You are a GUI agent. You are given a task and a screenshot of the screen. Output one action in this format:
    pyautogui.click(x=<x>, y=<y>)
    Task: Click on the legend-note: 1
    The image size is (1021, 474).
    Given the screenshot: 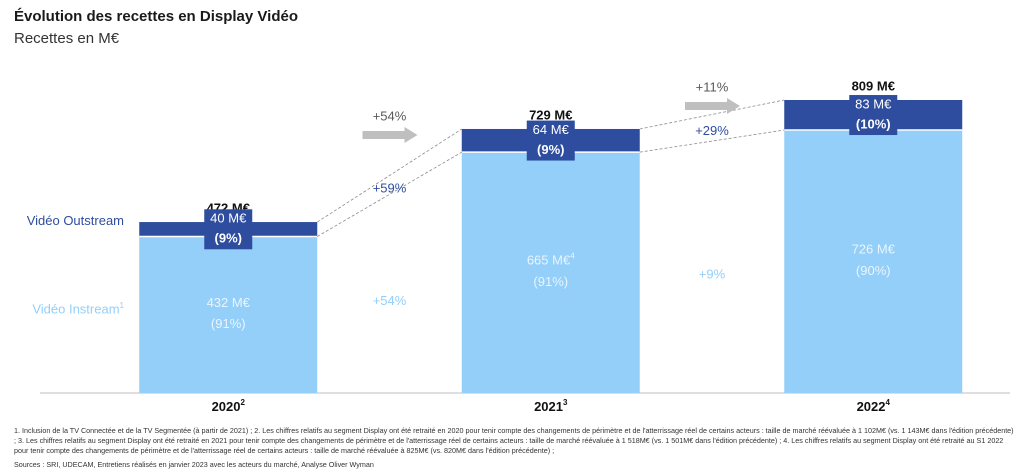 What is the action you would take?
    pyautogui.click(x=121, y=305)
    